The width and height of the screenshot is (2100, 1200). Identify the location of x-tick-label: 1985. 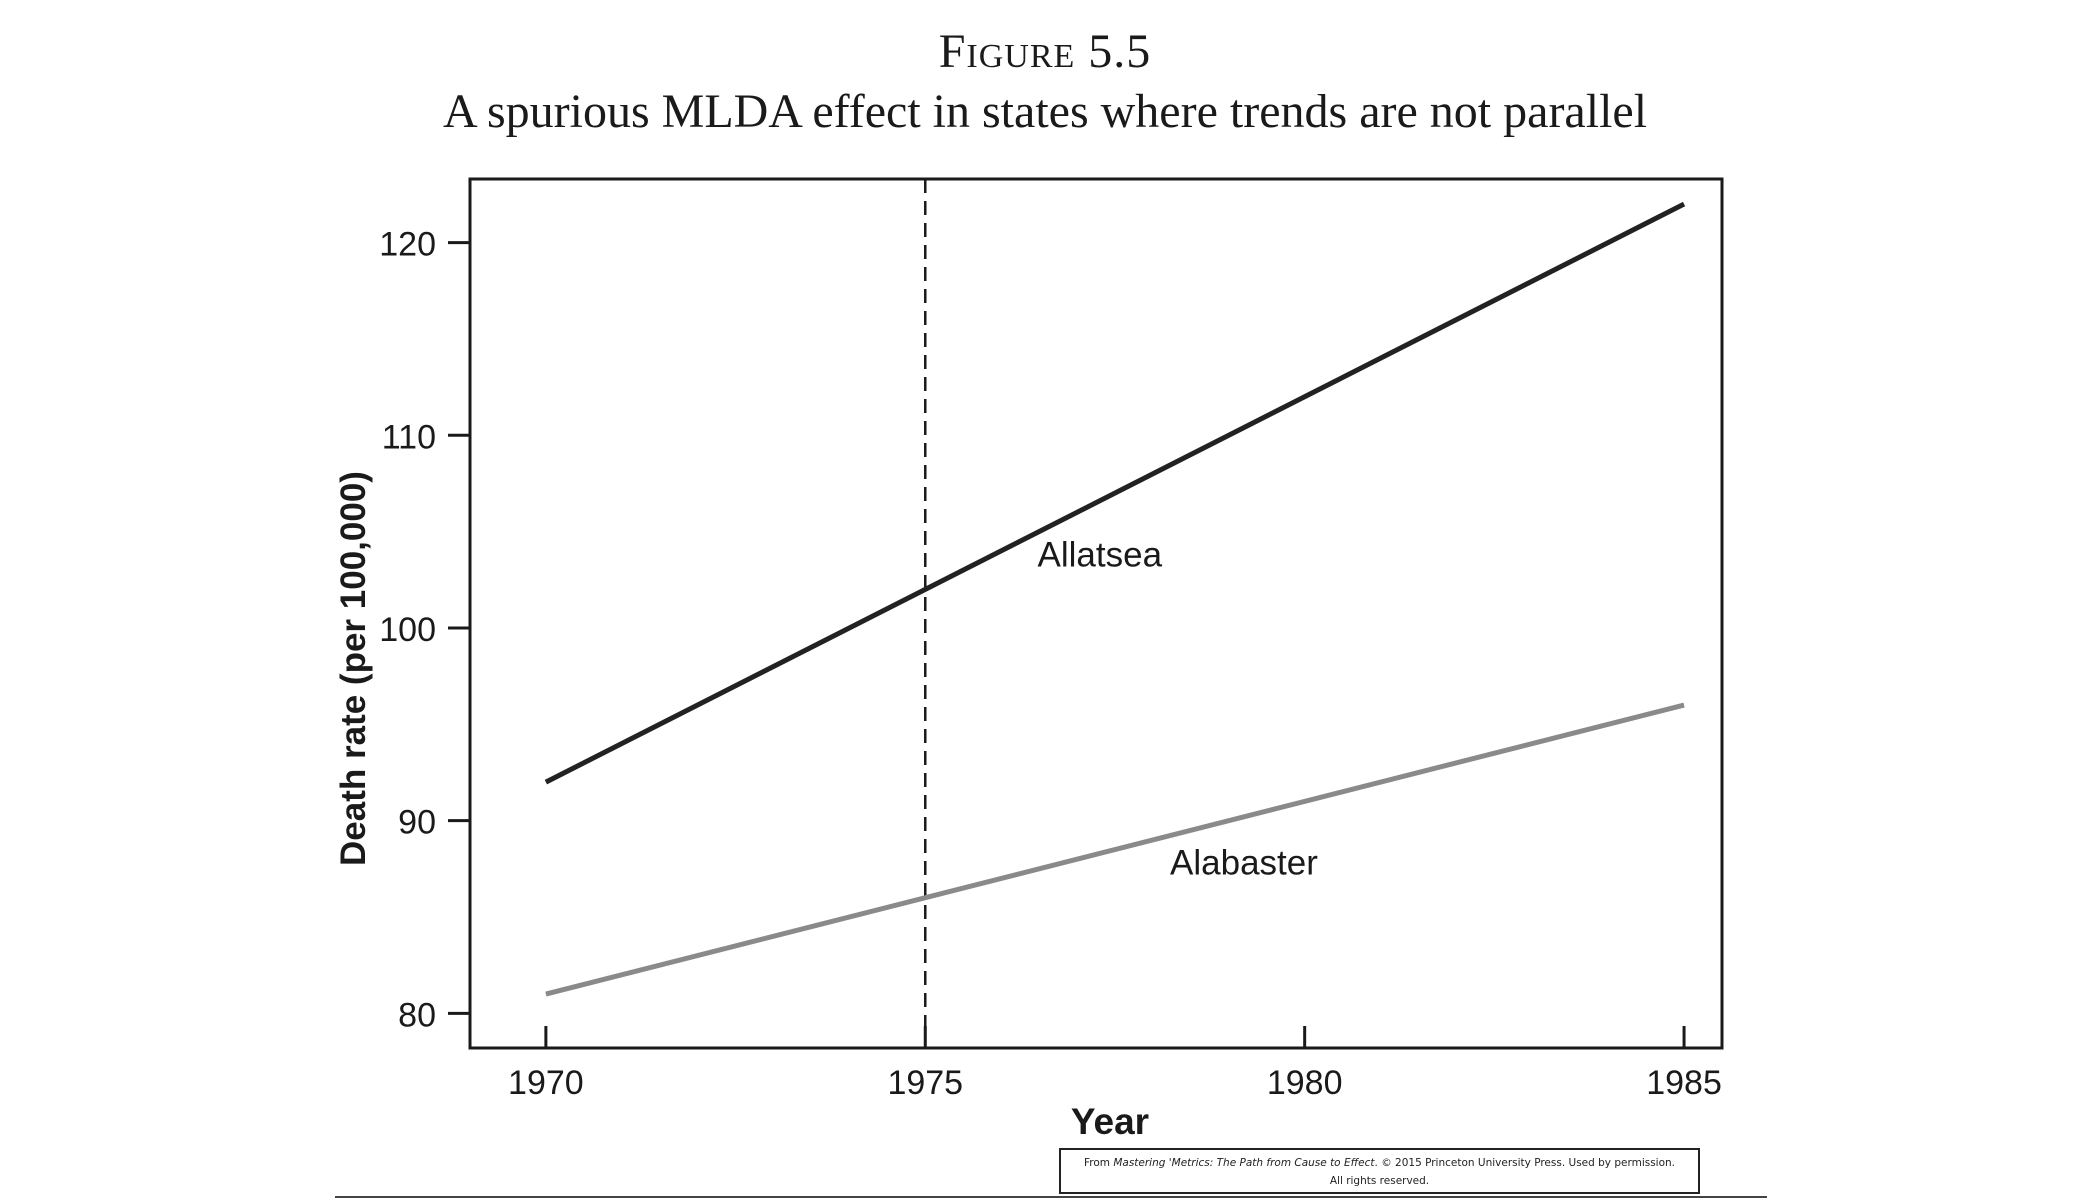
(1684, 1083).